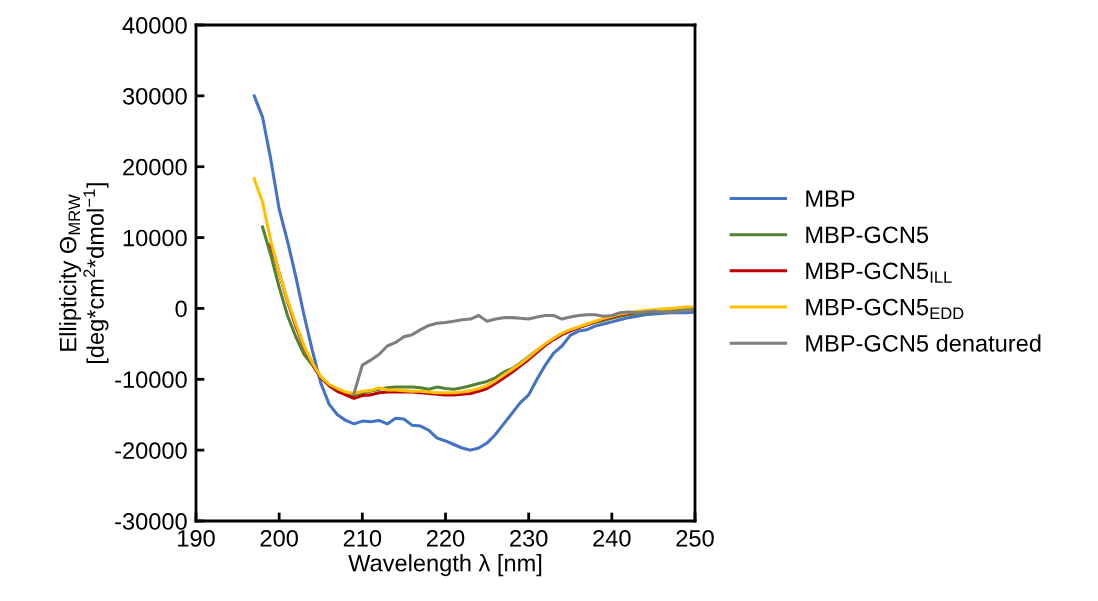  Describe the element at coordinates (923, 343) in the screenshot. I see `legend-label: MBP-GCN5 denatured` at that location.